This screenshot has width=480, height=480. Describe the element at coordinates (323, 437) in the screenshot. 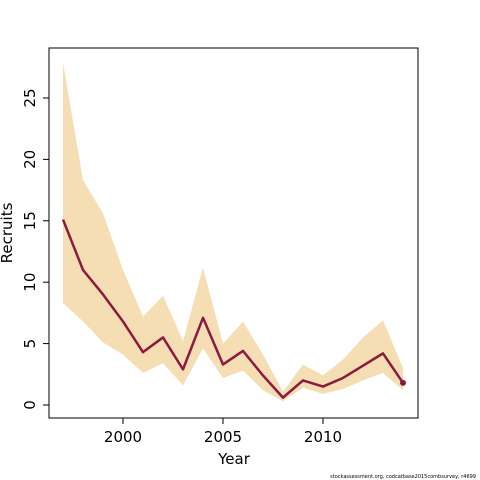

I see `x-tick-label: 2010` at that location.